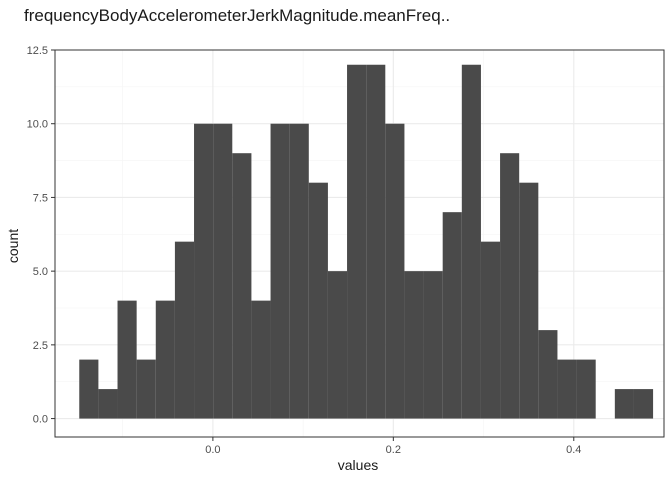  I want to click on x-axis-title: values, so click(358, 465).